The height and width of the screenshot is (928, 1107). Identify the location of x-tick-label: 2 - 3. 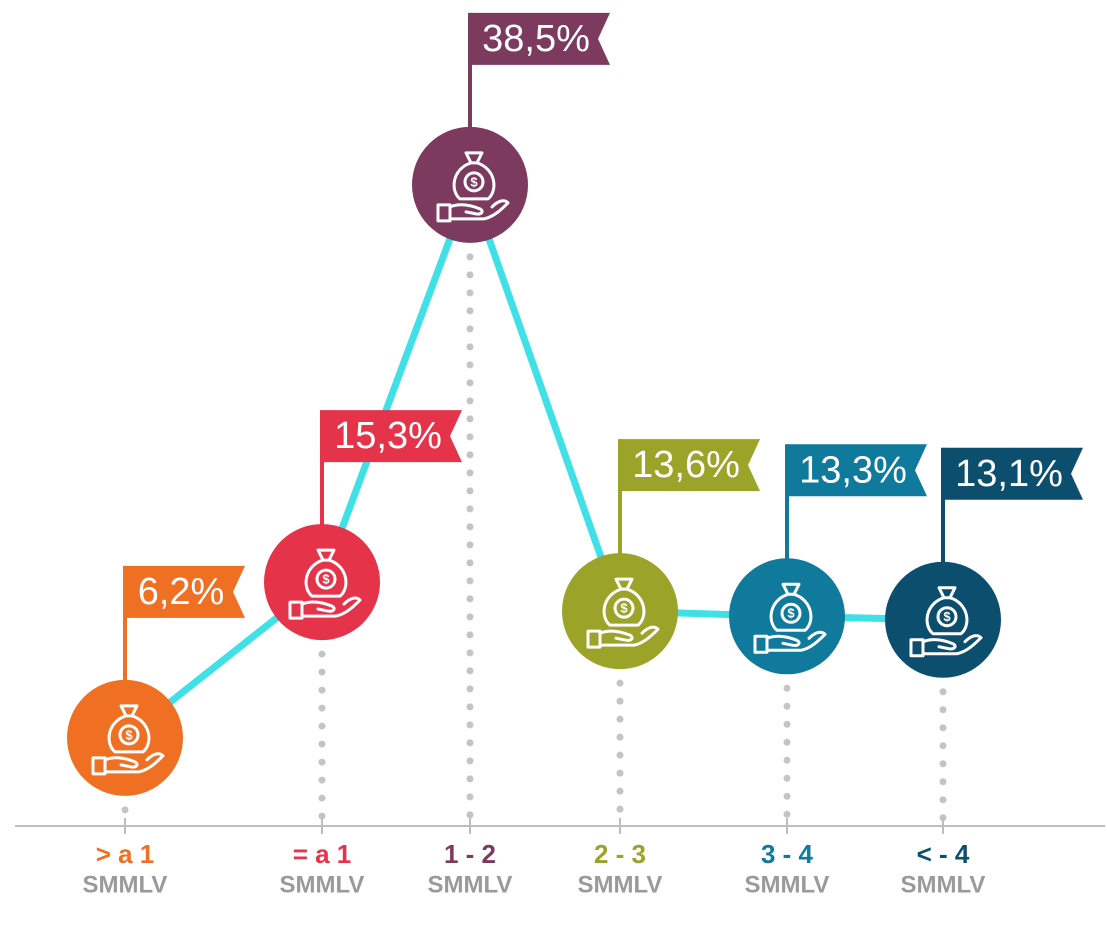
(620, 854).